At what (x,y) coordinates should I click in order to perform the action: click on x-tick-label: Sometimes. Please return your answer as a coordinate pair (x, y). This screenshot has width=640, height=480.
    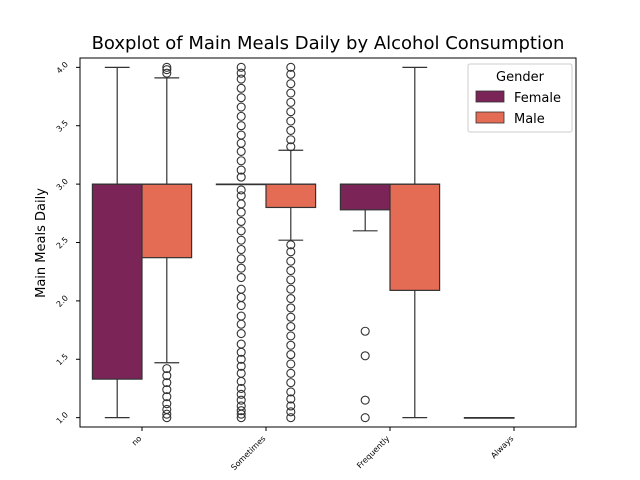
    Looking at the image, I should click on (248, 453).